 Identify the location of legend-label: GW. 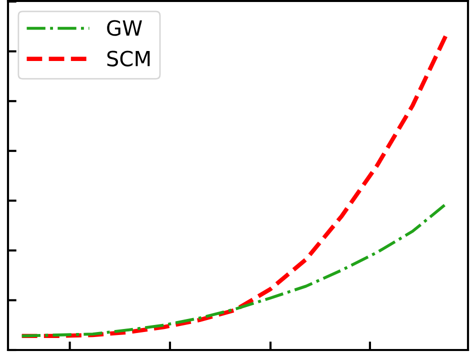
(124, 28).